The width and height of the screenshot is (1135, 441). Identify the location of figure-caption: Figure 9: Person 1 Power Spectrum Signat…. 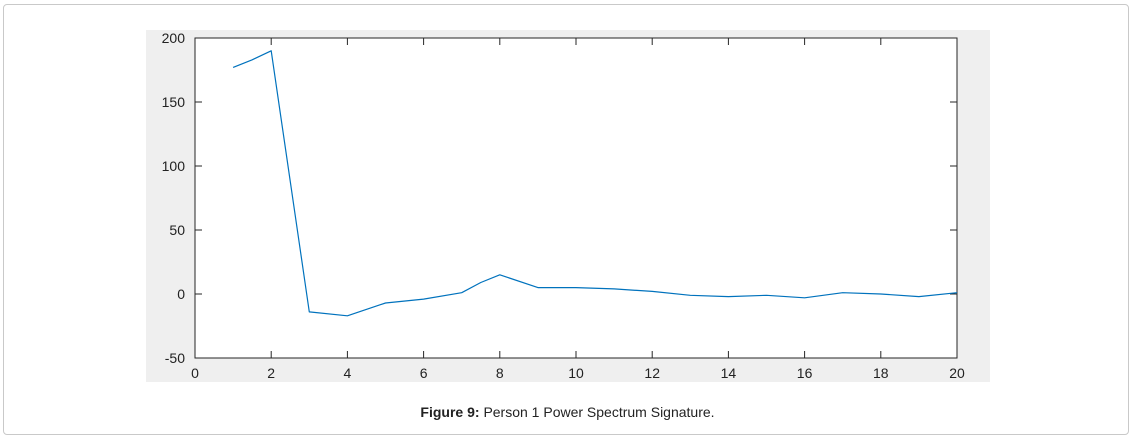
(567, 412).